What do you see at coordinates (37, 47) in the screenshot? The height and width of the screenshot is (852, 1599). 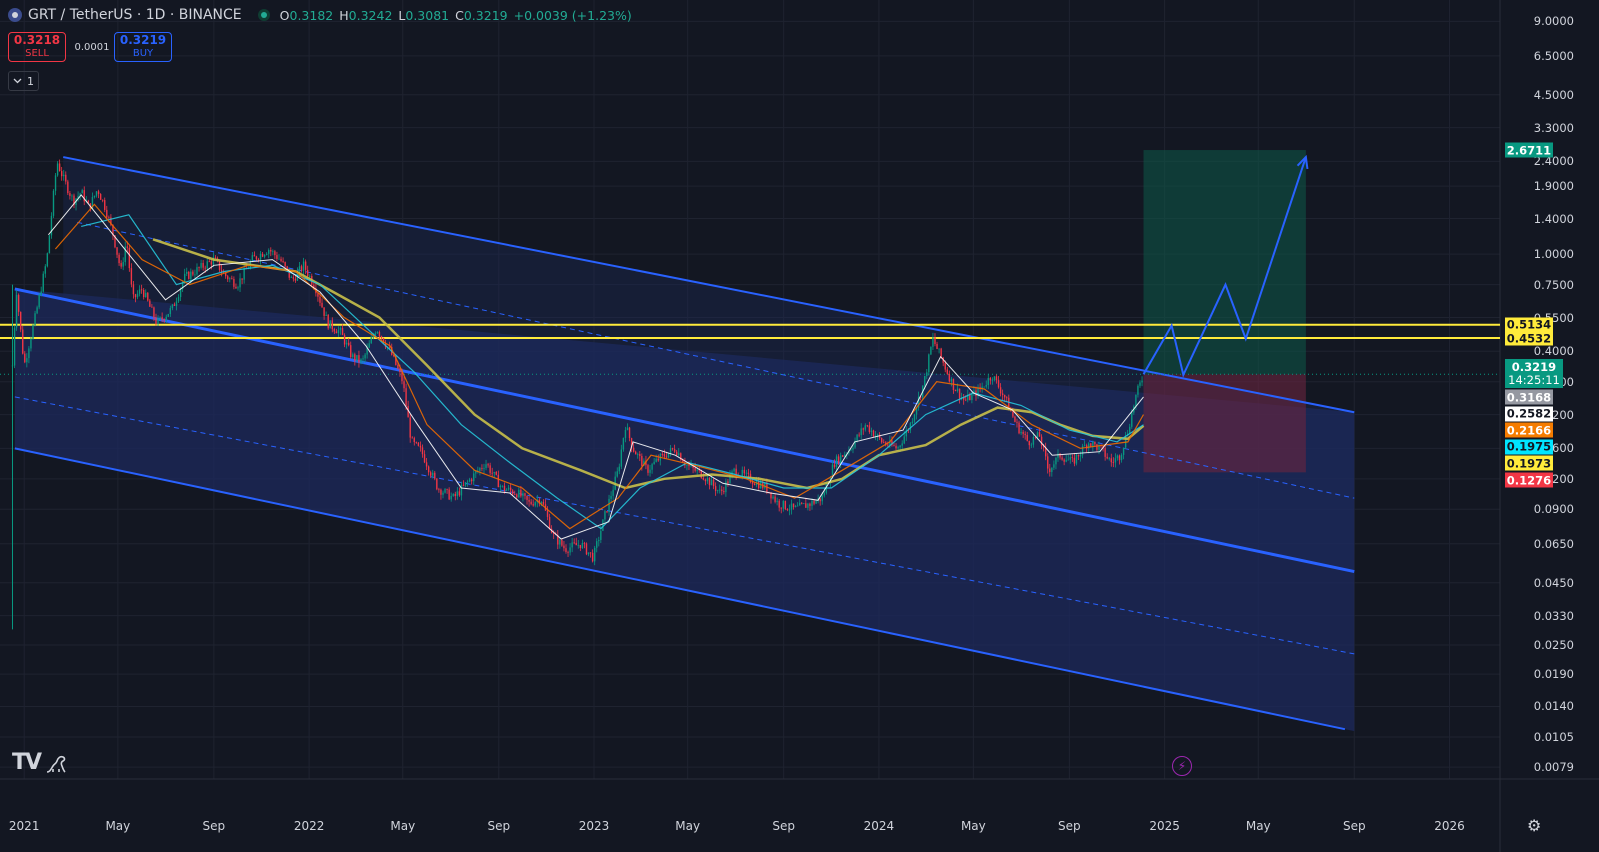 I see `sell-button: 0.3218 SELL` at bounding box center [37, 47].